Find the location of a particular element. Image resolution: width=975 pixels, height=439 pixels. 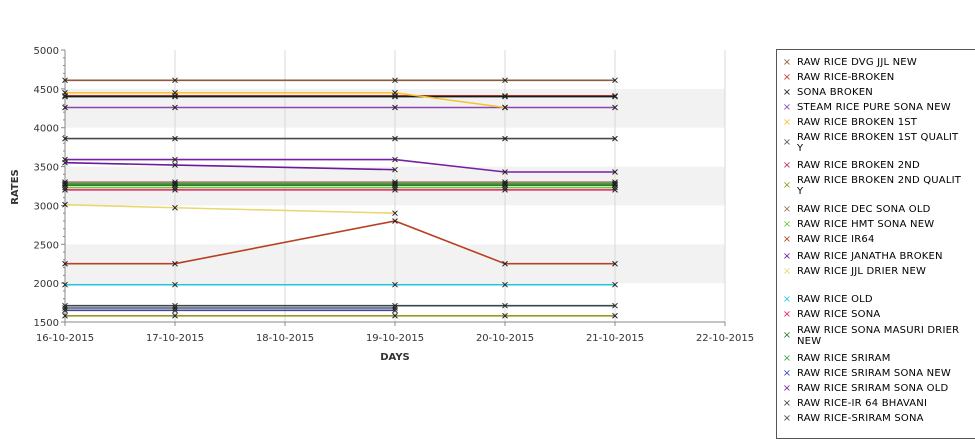

legend-item: × RAW RICE BROKEN 2ND is located at coordinates (876, 165).